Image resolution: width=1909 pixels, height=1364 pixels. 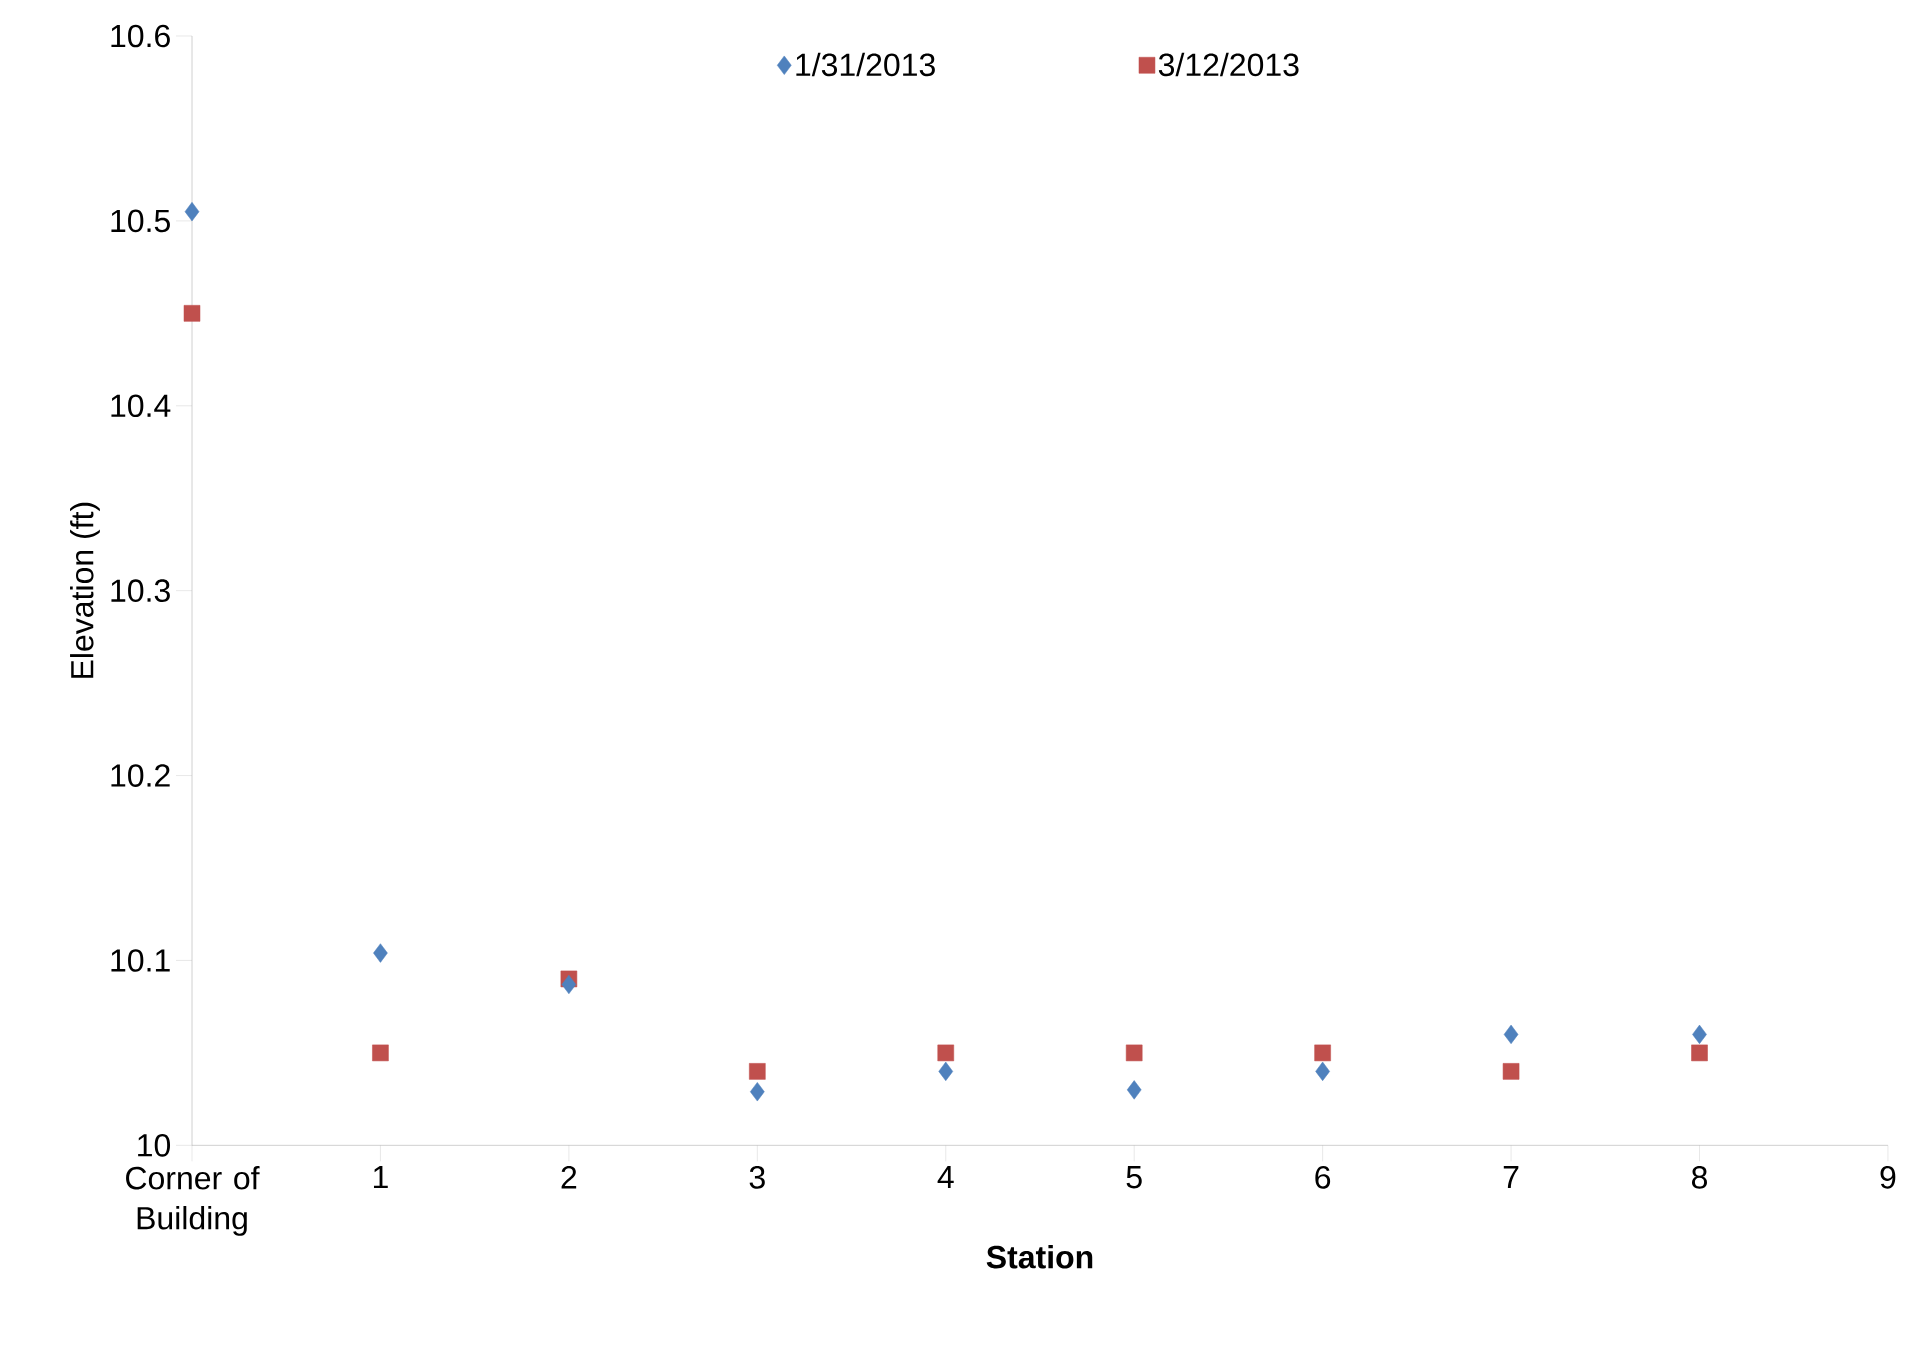 What do you see at coordinates (1888, 1177) in the screenshot?
I see `x-tick-label: 9` at bounding box center [1888, 1177].